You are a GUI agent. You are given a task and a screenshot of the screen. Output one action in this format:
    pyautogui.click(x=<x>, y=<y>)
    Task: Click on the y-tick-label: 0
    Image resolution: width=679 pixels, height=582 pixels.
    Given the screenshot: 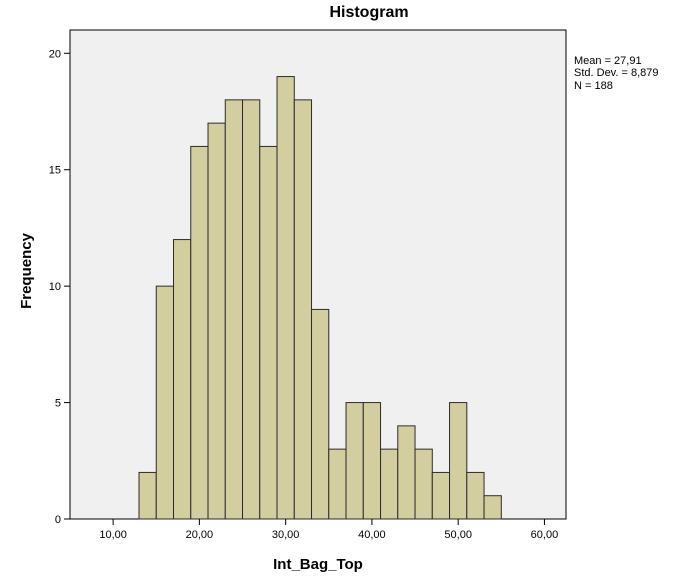 What is the action you would take?
    pyautogui.click(x=58, y=520)
    